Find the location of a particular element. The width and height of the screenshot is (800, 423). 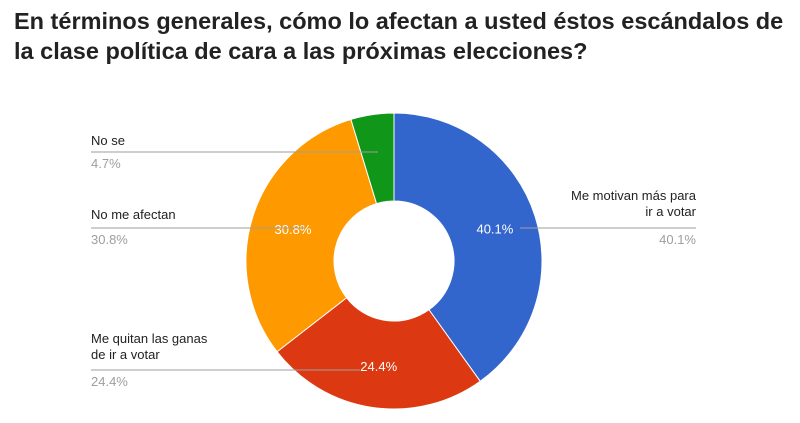

legend-label: Me quitan las ganas is located at coordinates (149, 338).